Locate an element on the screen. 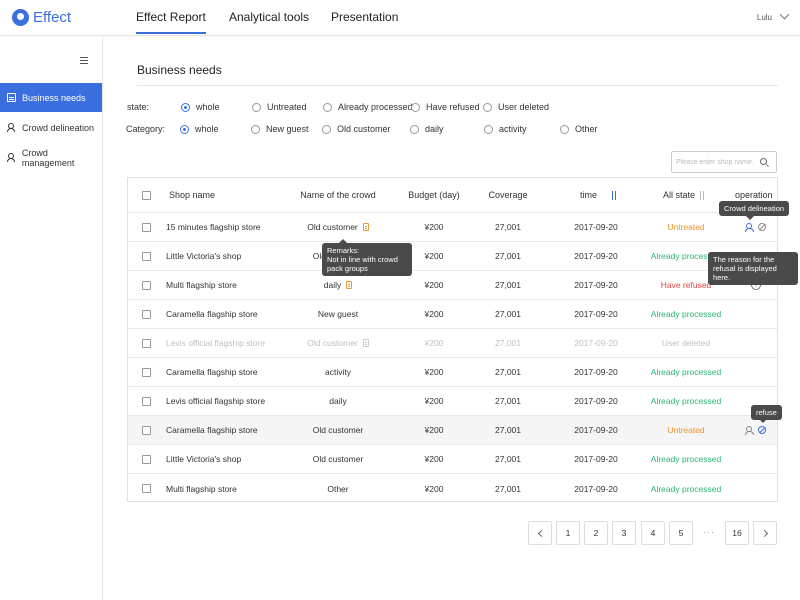 The width and height of the screenshot is (800, 600). page-button: 5 is located at coordinates (681, 533).